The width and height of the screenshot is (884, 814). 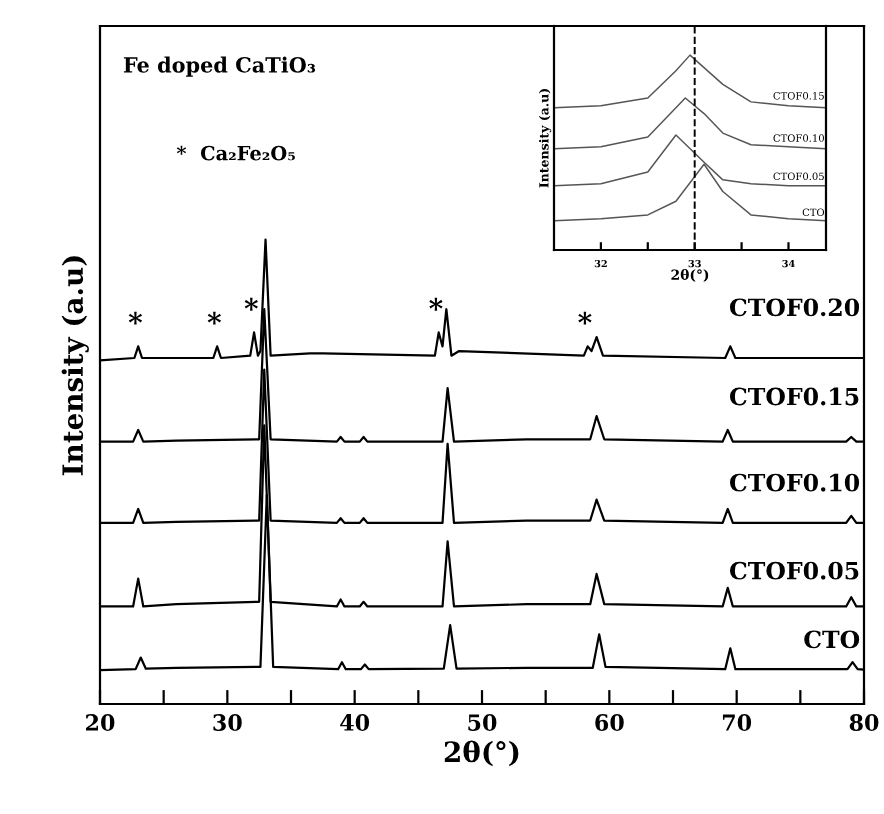 What do you see at coordinates (864, 722) in the screenshot?
I see `x-tick-label: 80` at bounding box center [864, 722].